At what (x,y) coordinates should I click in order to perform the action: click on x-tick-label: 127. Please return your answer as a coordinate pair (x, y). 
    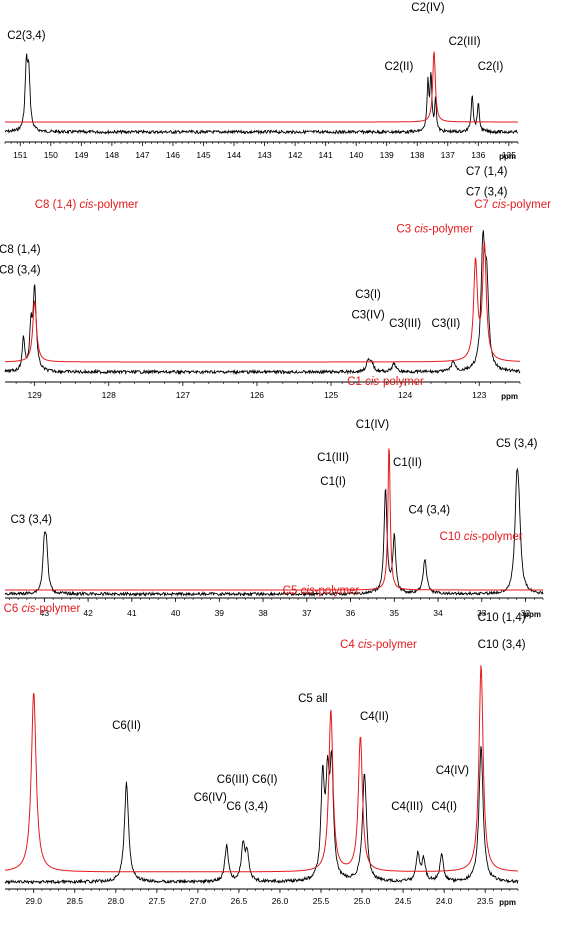
    Looking at the image, I should click on (183, 395).